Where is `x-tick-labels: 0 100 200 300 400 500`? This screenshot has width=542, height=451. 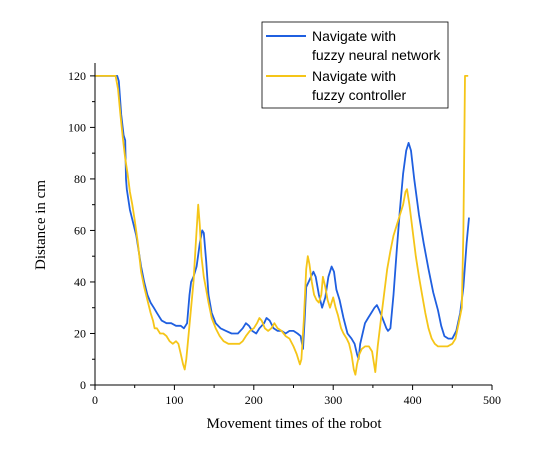 x-tick-labels: 0 100 200 300 400 500 is located at coordinates (296, 400).